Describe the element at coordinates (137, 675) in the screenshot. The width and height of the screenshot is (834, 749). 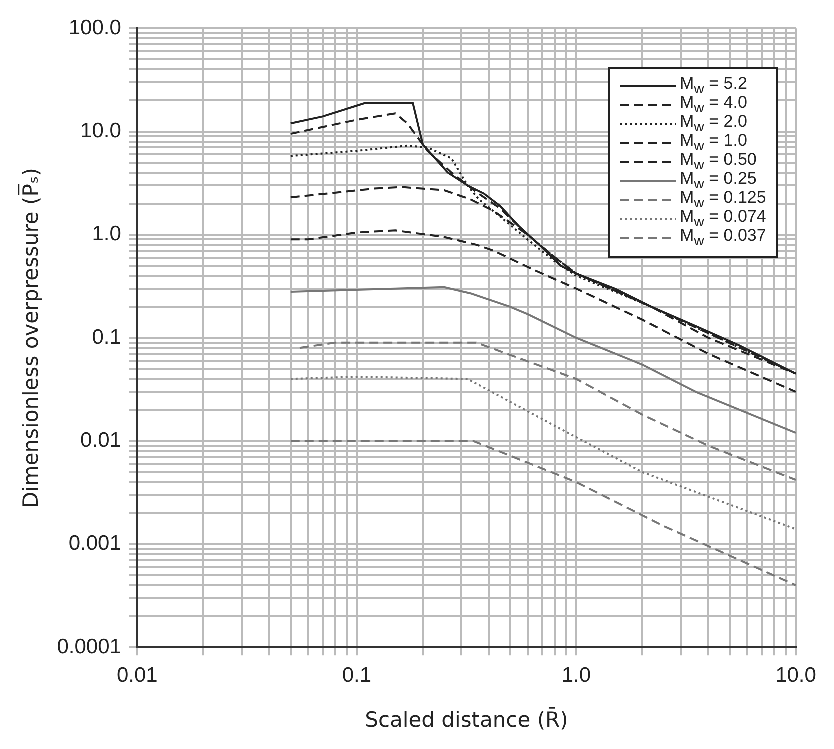
I see `x-tick-label: 0.01` at that location.